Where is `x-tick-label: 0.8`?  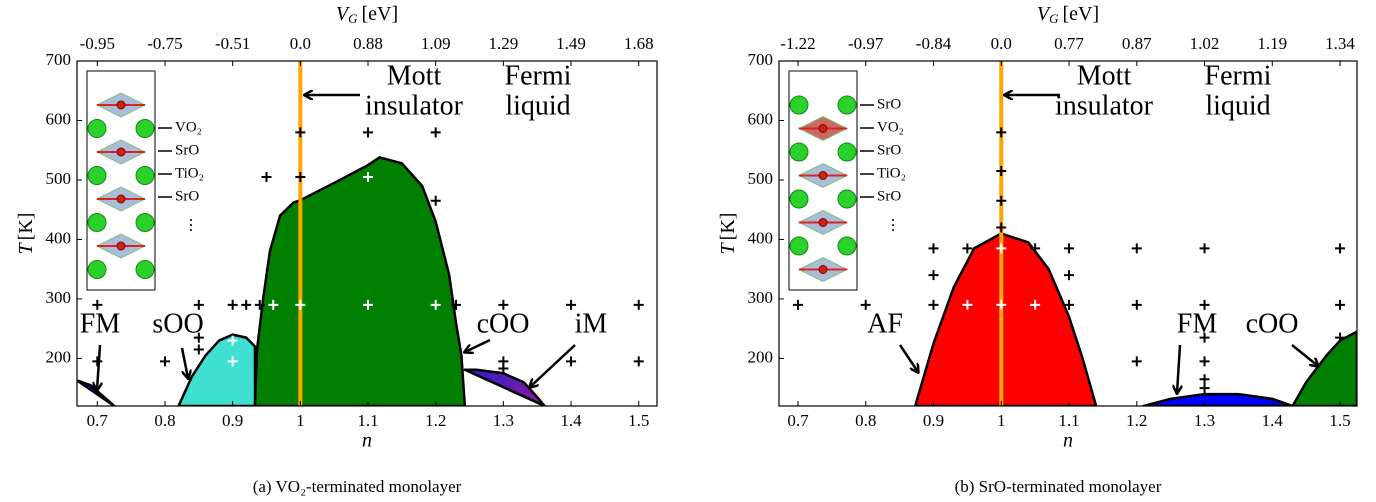 x-tick-label: 0.8 is located at coordinates (164, 420).